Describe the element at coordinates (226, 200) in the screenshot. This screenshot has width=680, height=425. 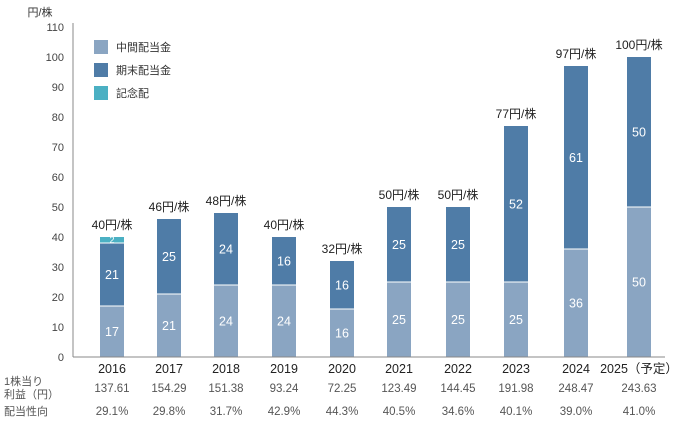
I see `bar-total-label: 48円/株` at that location.